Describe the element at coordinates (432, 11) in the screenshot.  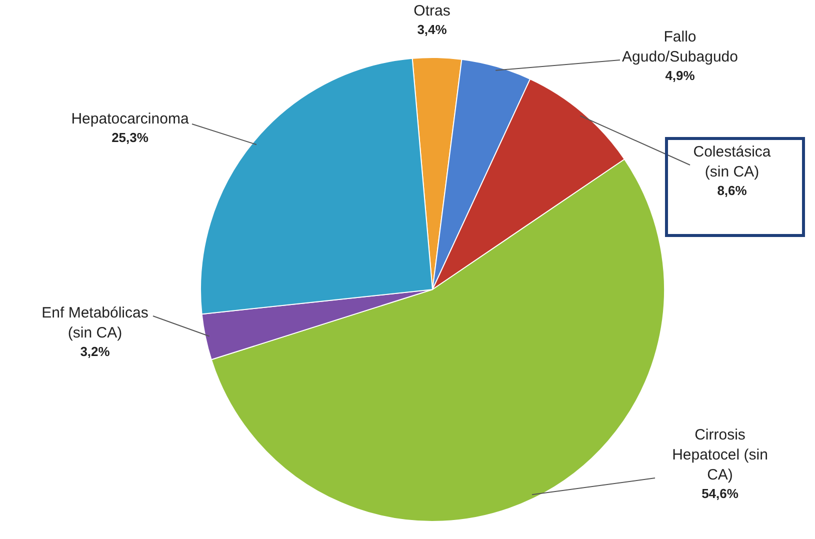
I see `slice-label: Otras` at that location.